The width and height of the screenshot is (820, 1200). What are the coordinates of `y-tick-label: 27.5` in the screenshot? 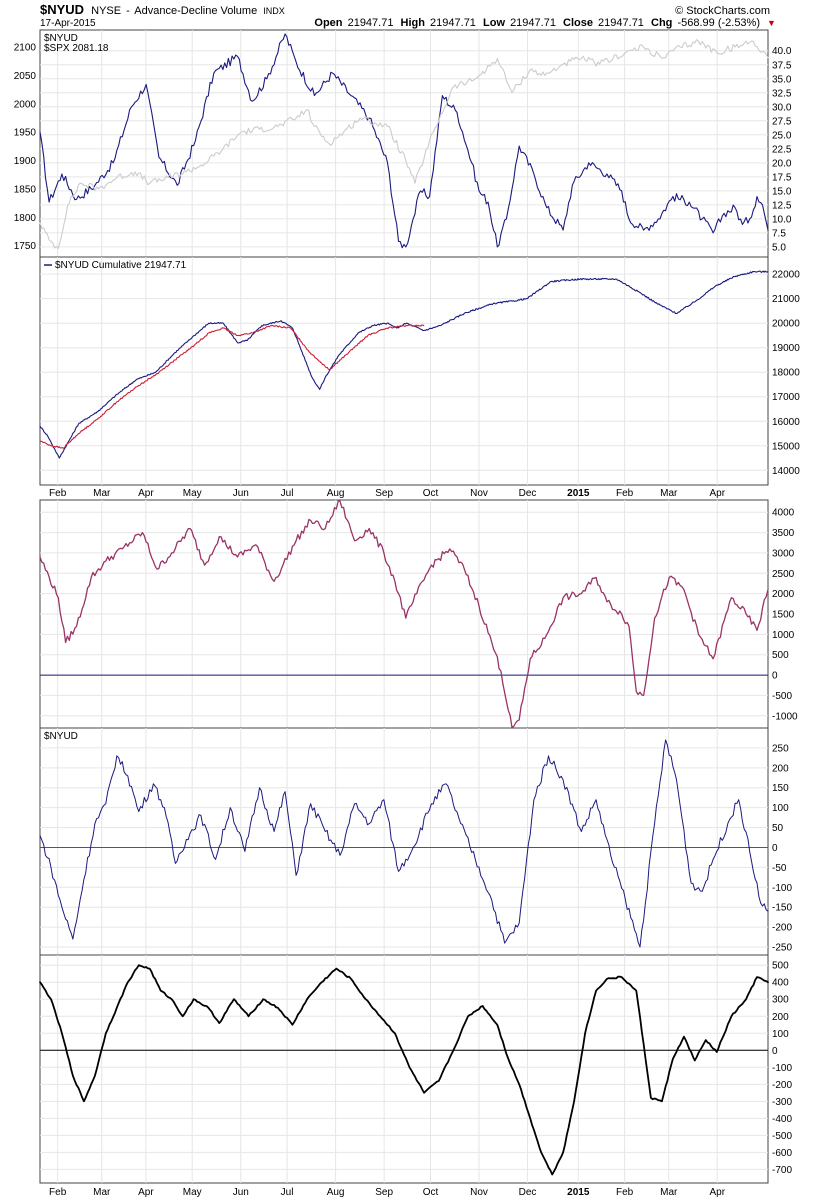 It's located at (782, 121).